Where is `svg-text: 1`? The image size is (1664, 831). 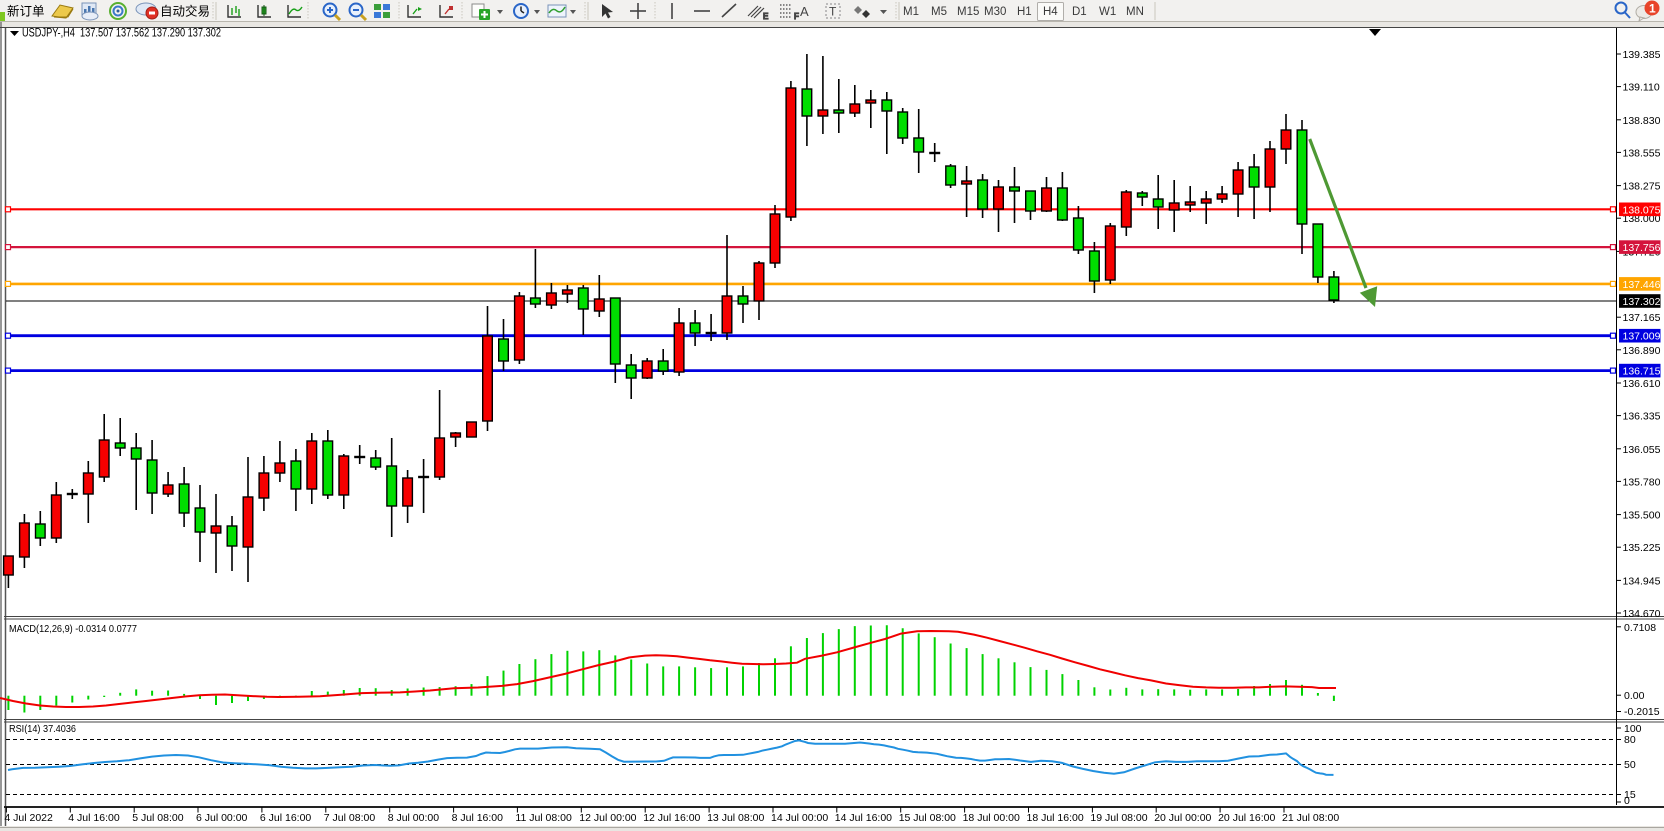 svg-text: 1 is located at coordinates (1652, 9).